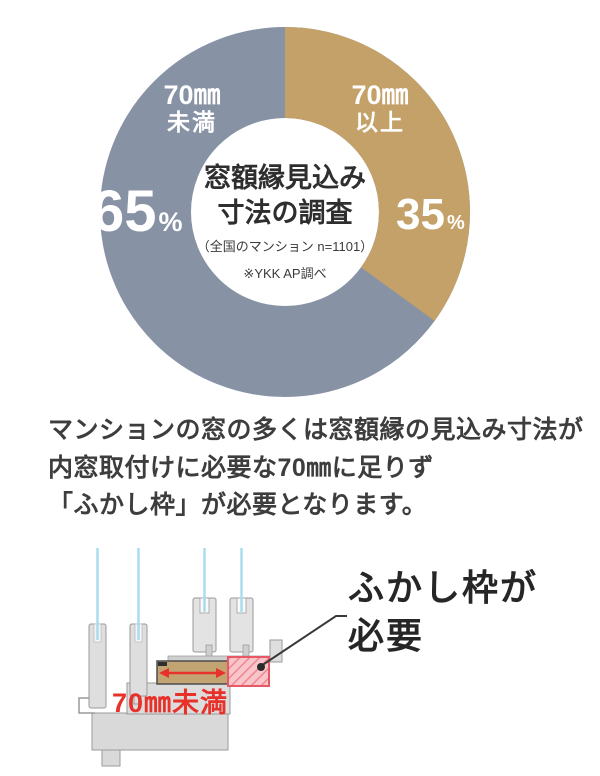 Image resolution: width=600 pixels, height=776 pixels. Describe the element at coordinates (170, 703) in the screenshot. I see `dimension-label: 70㎜未満` at that location.